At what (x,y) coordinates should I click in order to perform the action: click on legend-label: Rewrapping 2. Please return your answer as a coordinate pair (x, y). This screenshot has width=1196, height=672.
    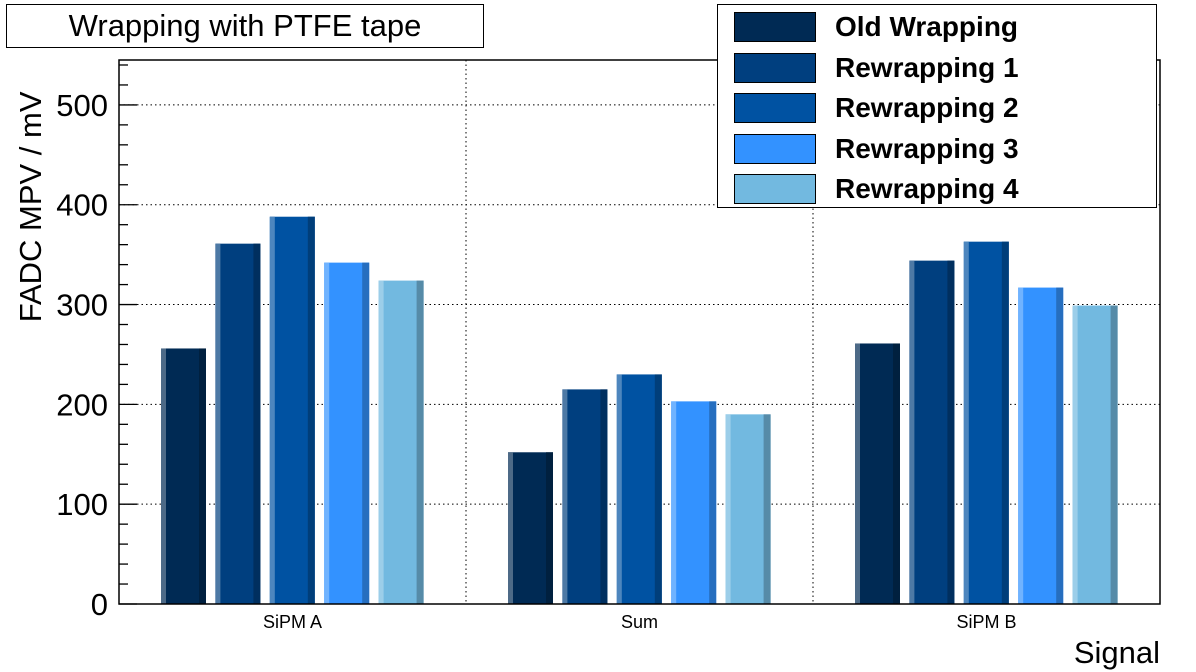
    Looking at the image, I should click on (927, 107).